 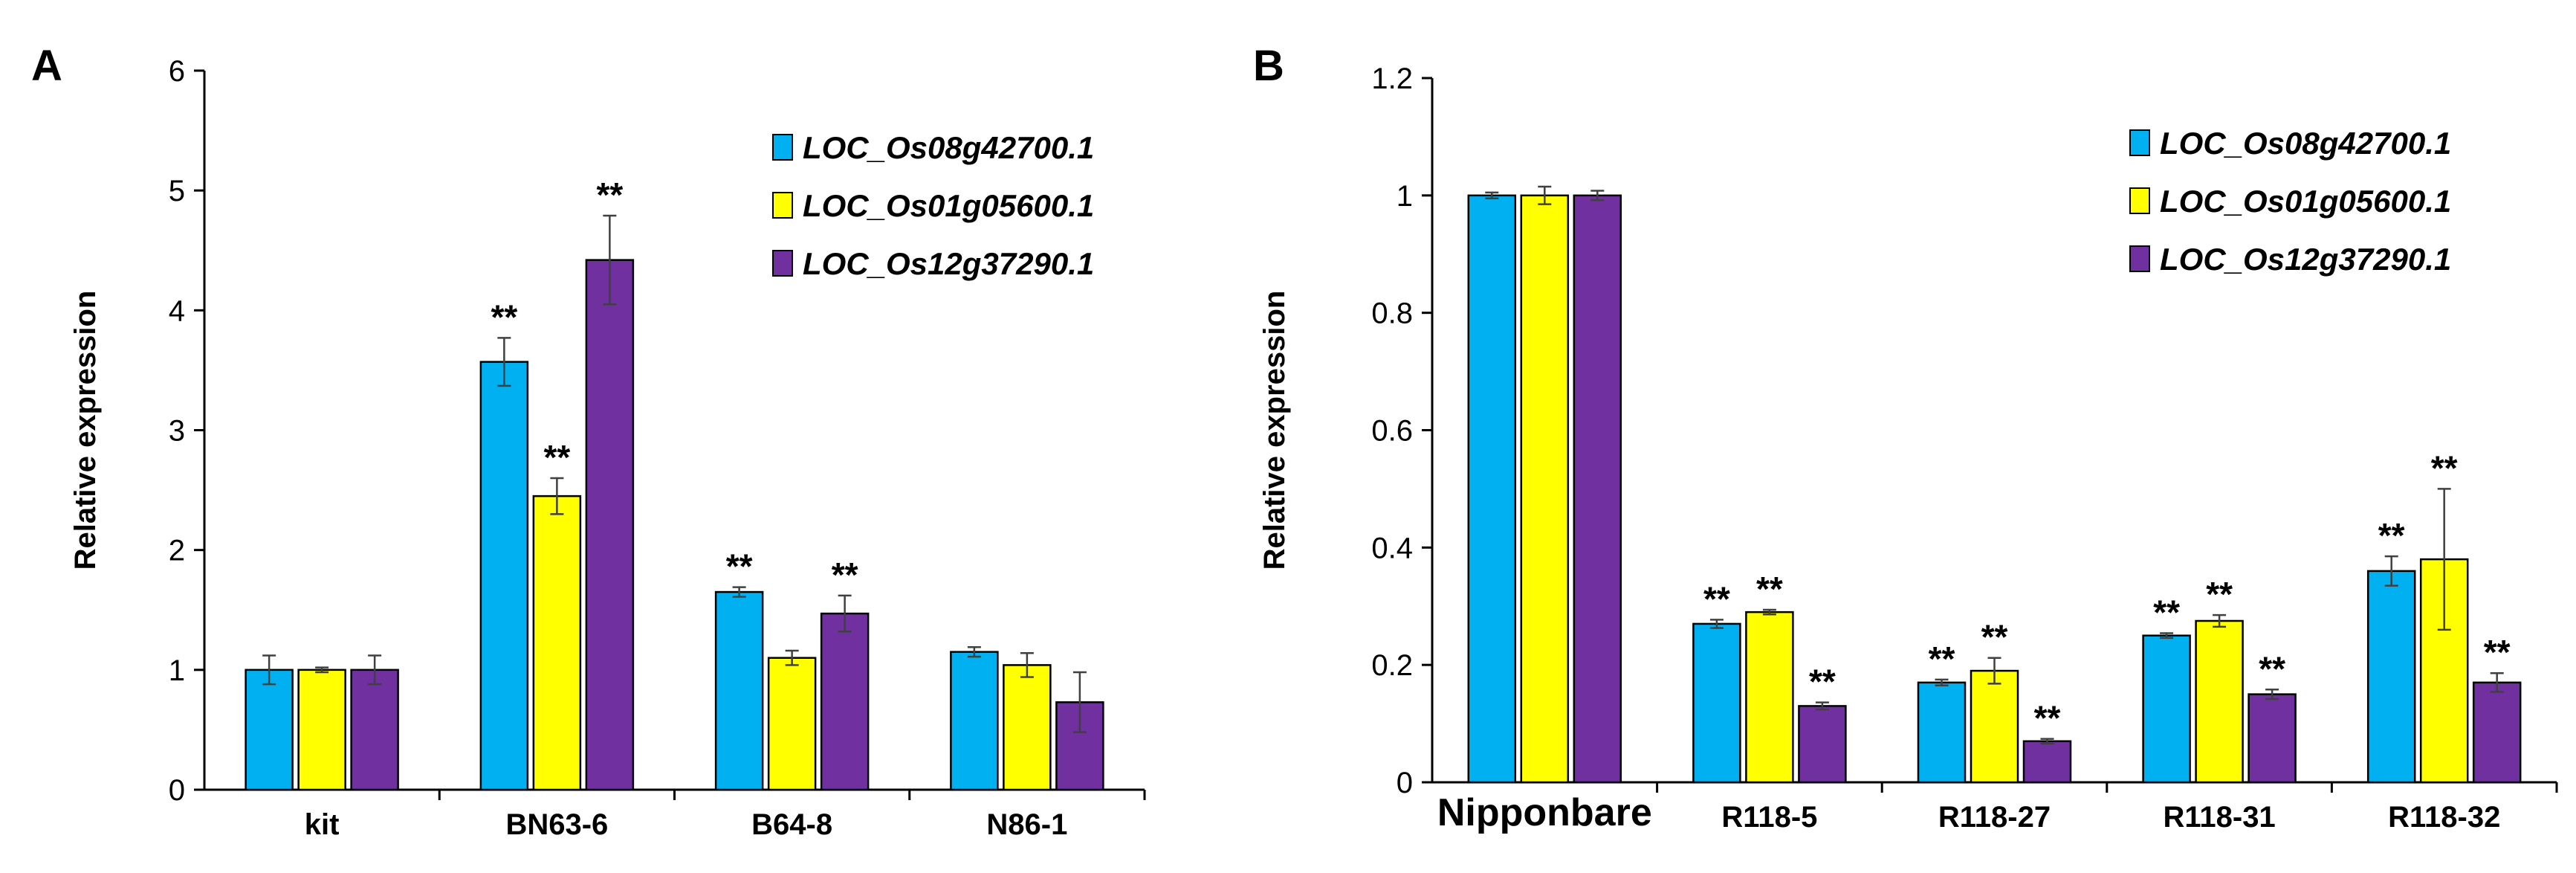 I want to click on y-tick-label: 4, so click(x=177, y=310).